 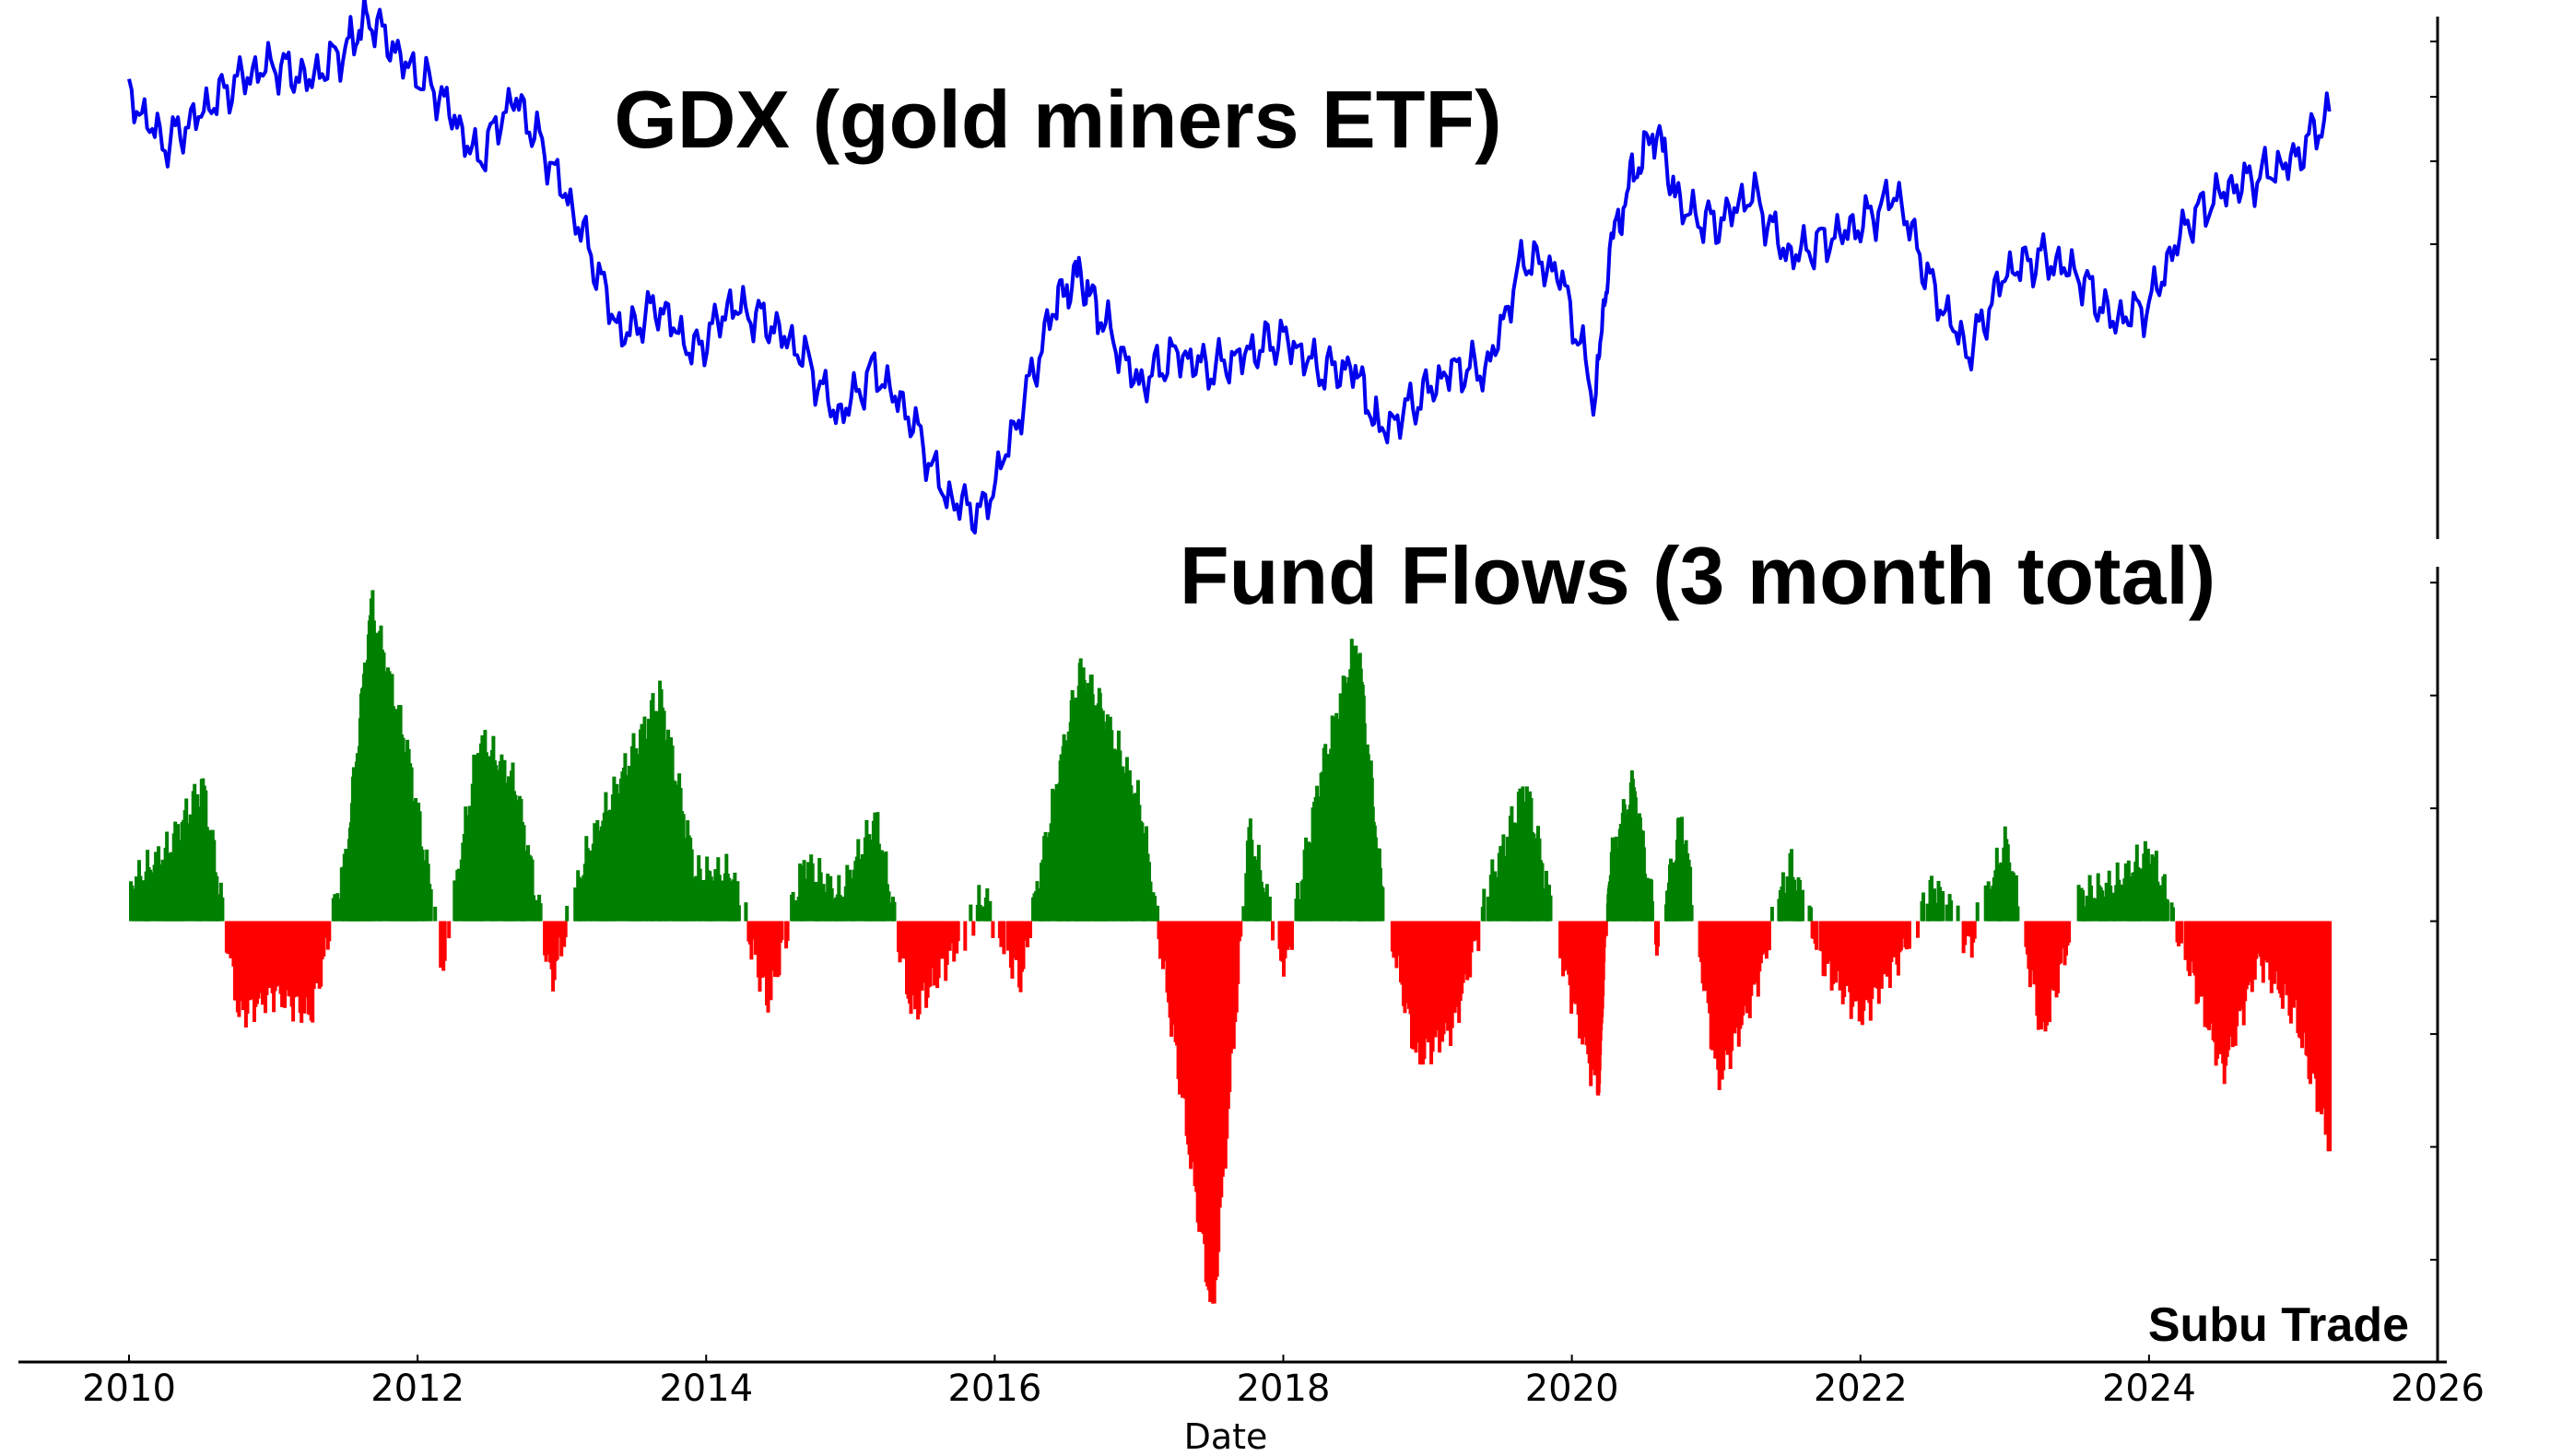 What do you see at coordinates (2149, 1389) in the screenshot?
I see `x-tick-label: 2024` at bounding box center [2149, 1389].